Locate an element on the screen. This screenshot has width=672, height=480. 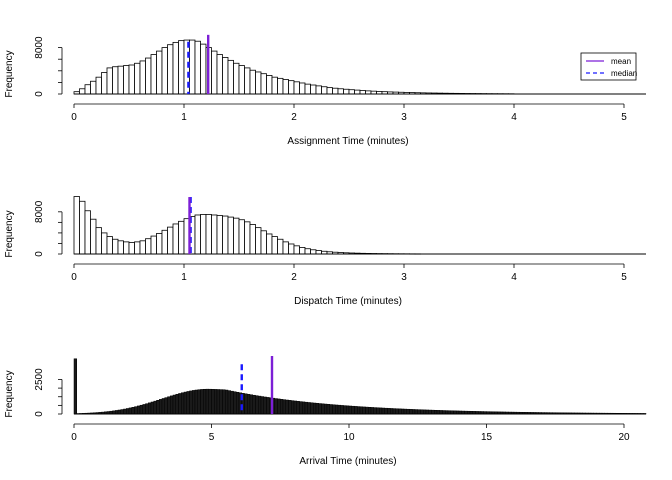
arrival-stat-lines is located at coordinates (257, 385).